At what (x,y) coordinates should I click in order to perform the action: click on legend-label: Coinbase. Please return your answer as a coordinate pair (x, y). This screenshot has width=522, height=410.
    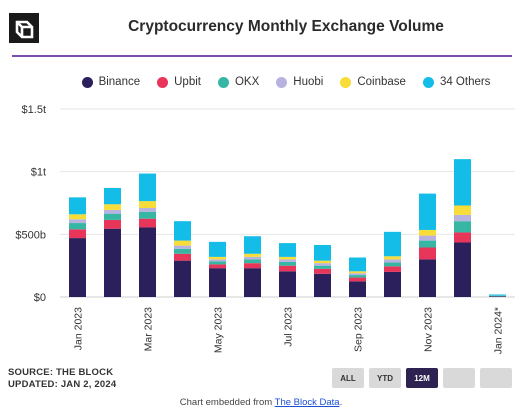
    Looking at the image, I should click on (381, 82).